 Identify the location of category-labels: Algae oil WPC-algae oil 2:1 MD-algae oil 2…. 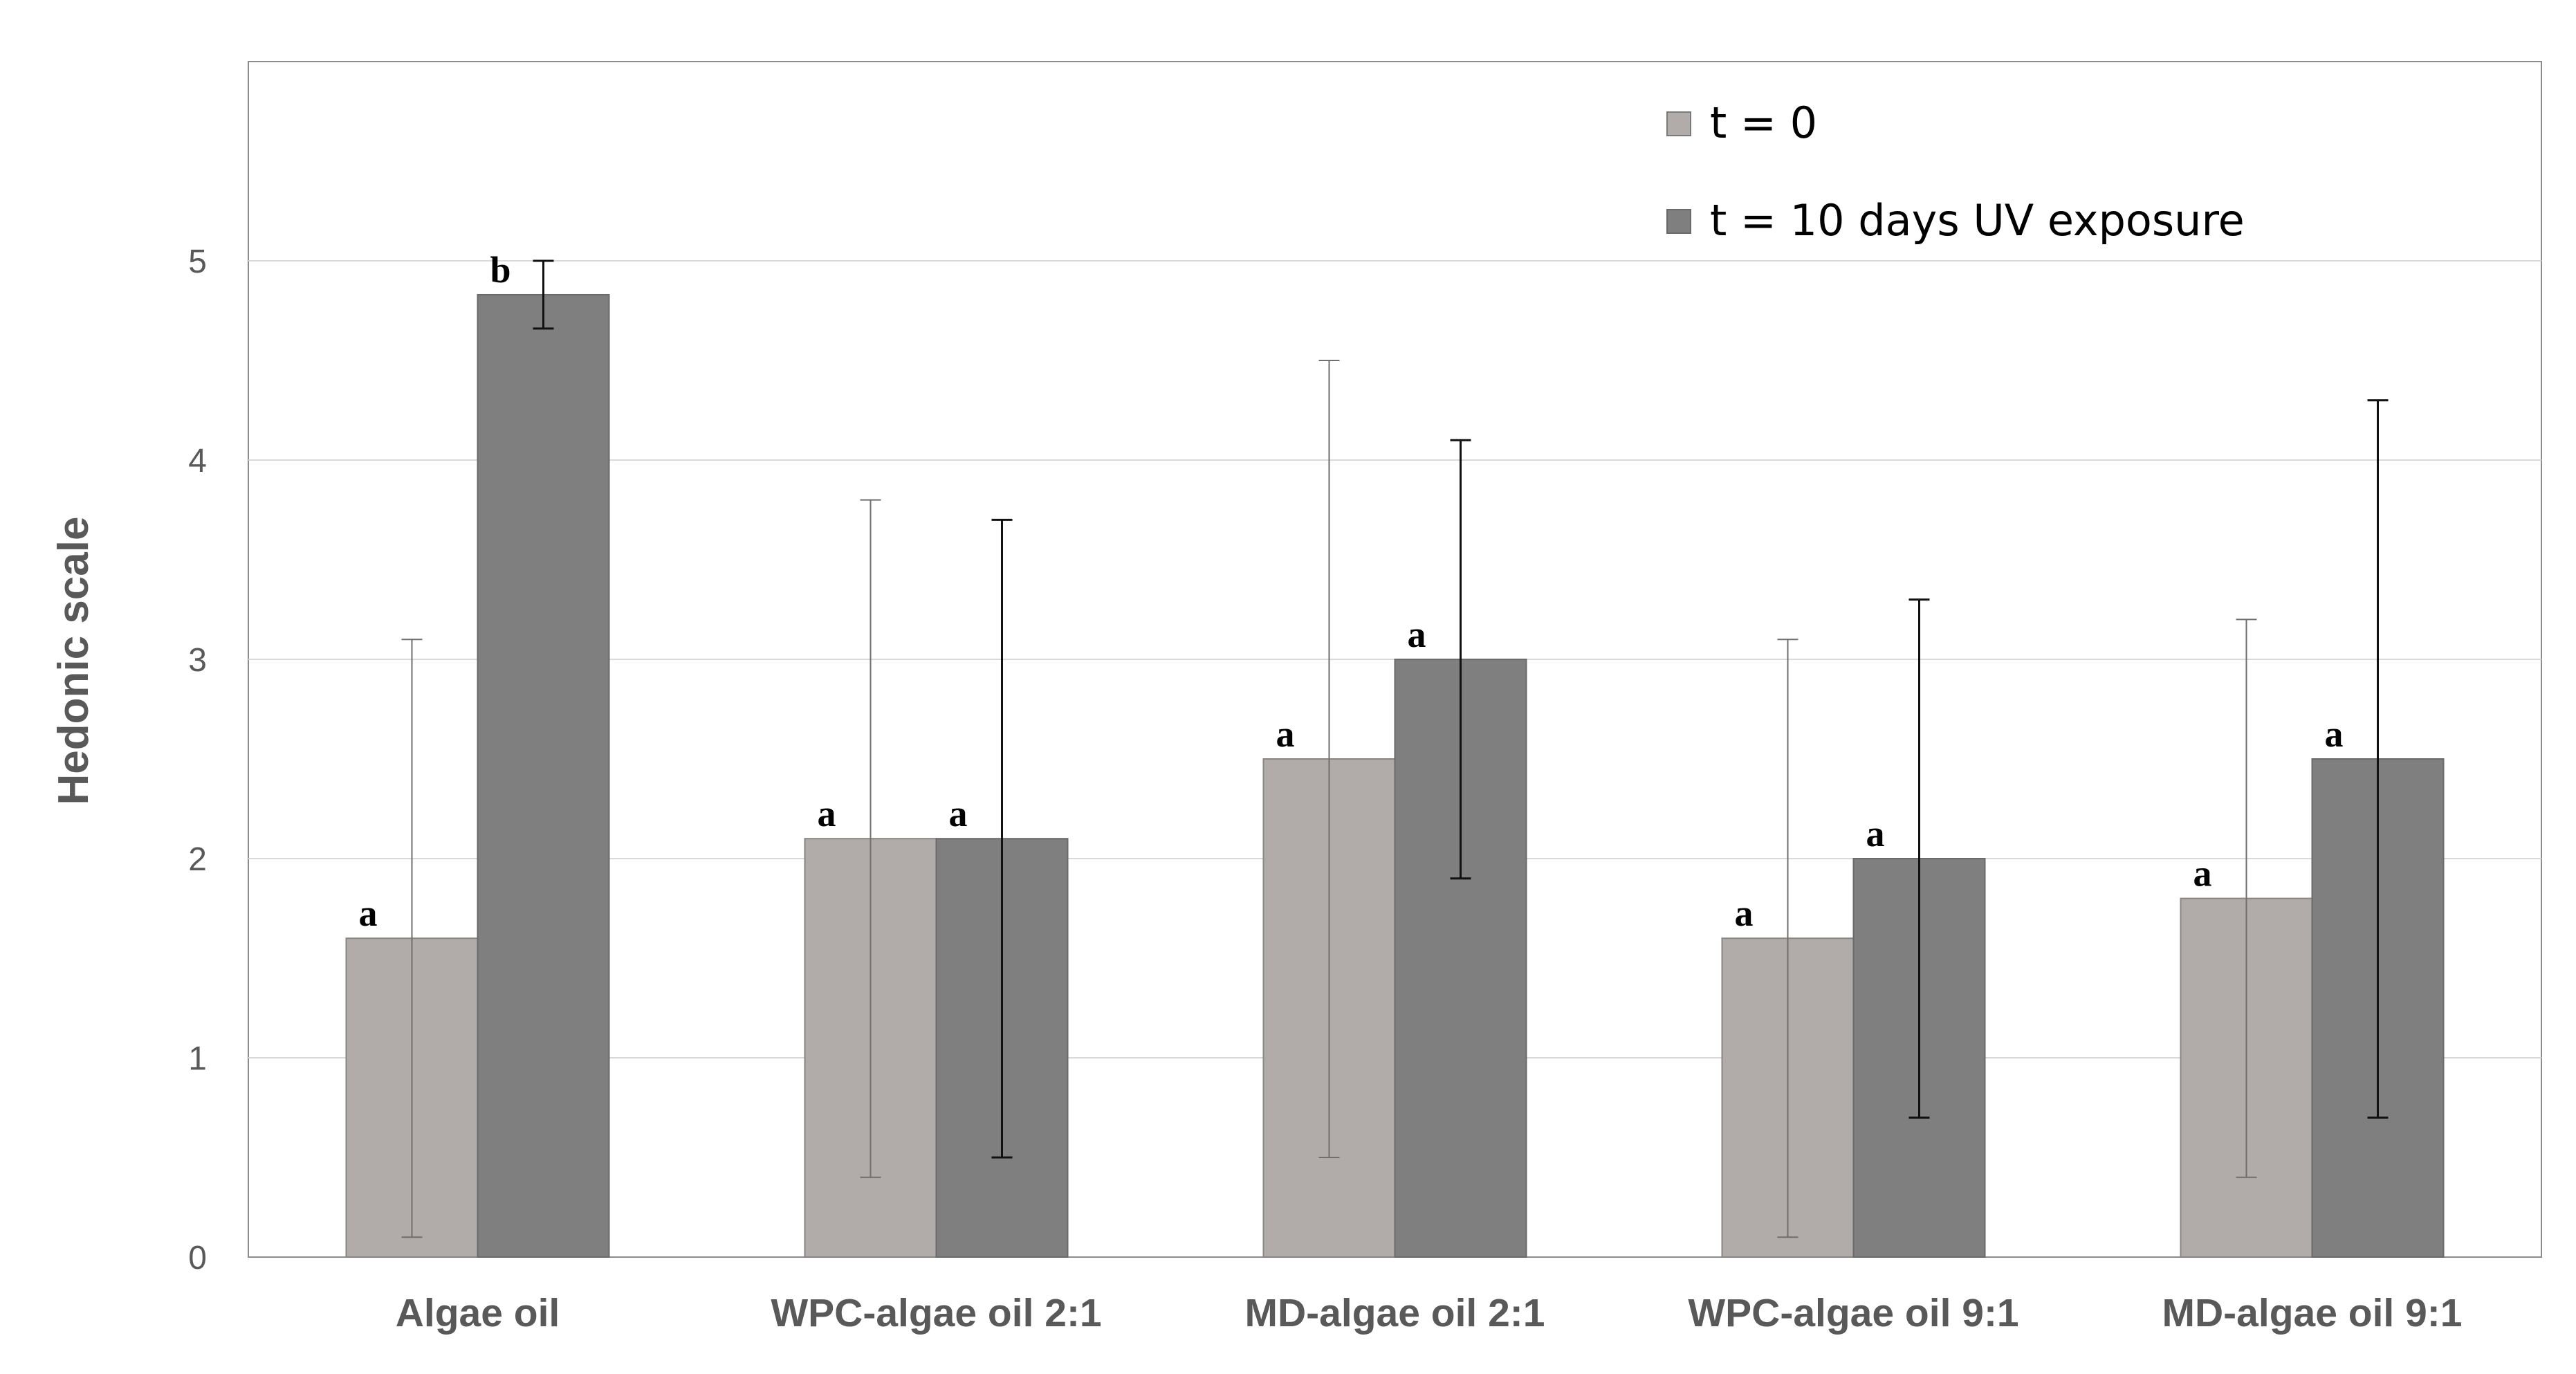
(1429, 1313).